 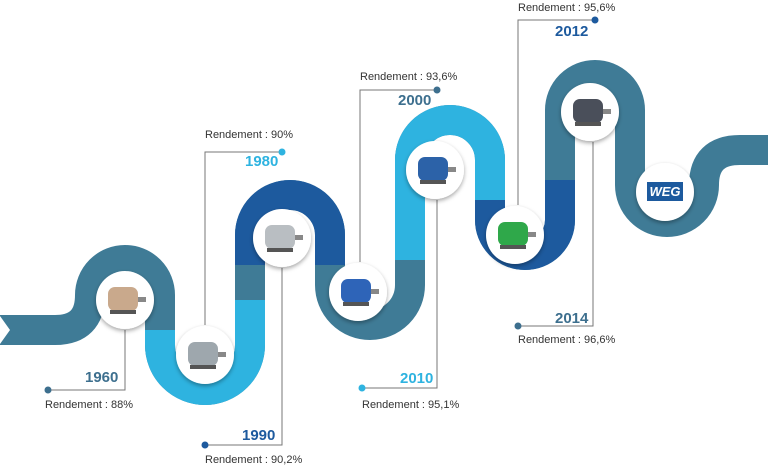 I want to click on rendement: Rendement : 88%, so click(x=89, y=405).